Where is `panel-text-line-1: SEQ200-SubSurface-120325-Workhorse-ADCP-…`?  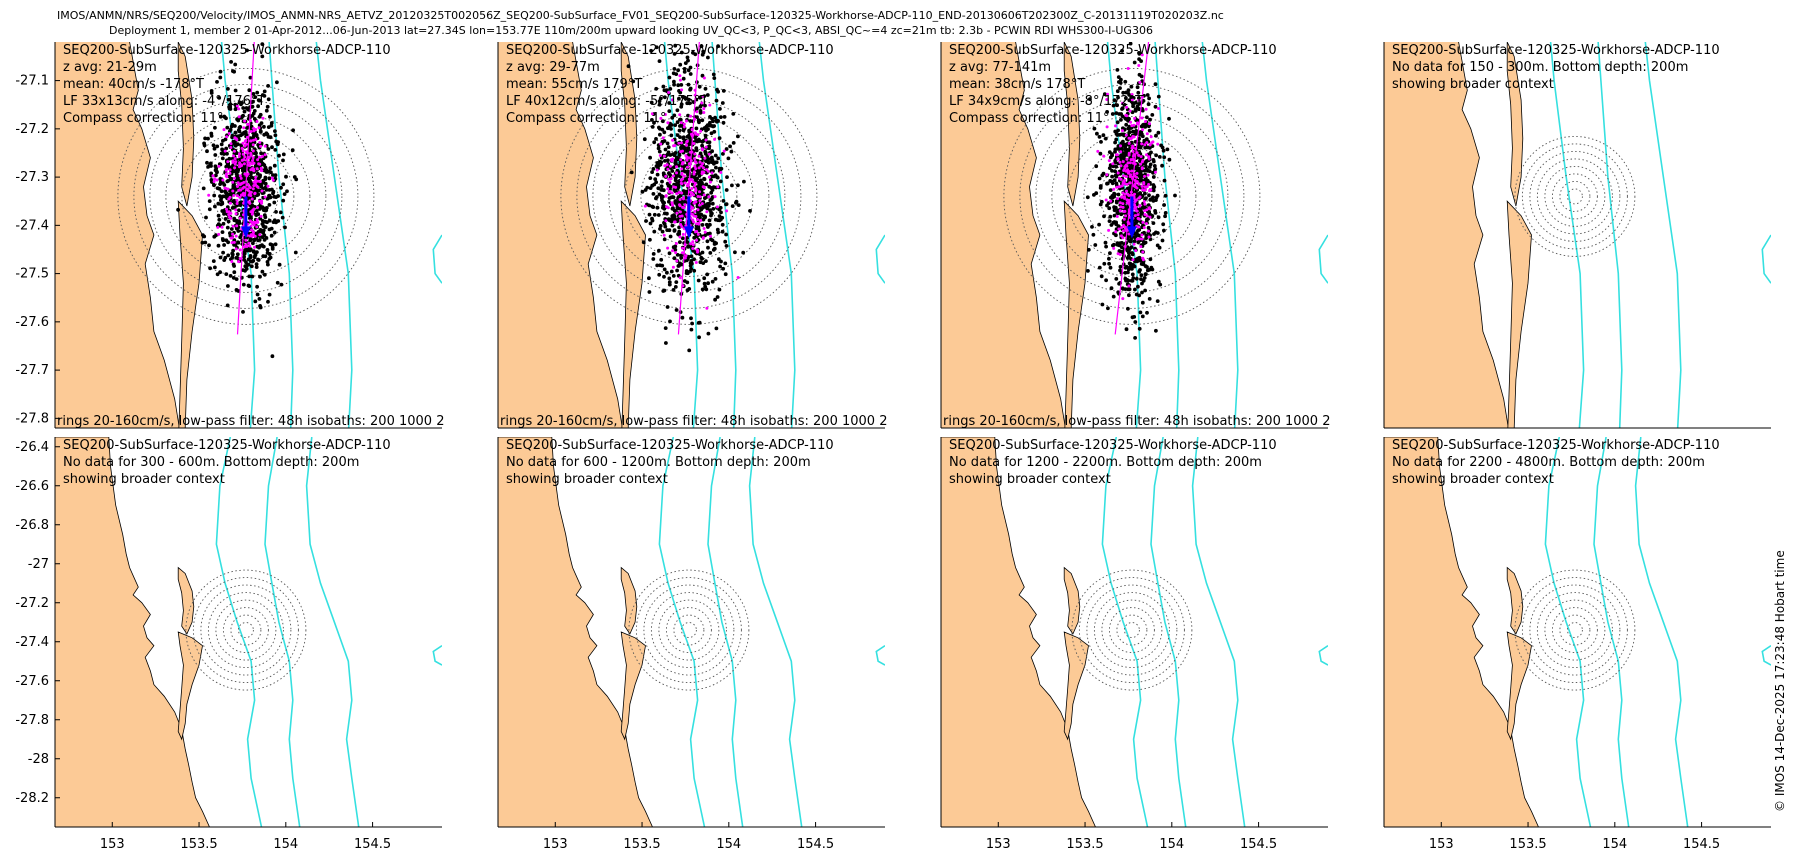
panel-text-line-1: SEQ200-SubSurface-120325-Workhorse-ADCP-… is located at coordinates (1113, 50).